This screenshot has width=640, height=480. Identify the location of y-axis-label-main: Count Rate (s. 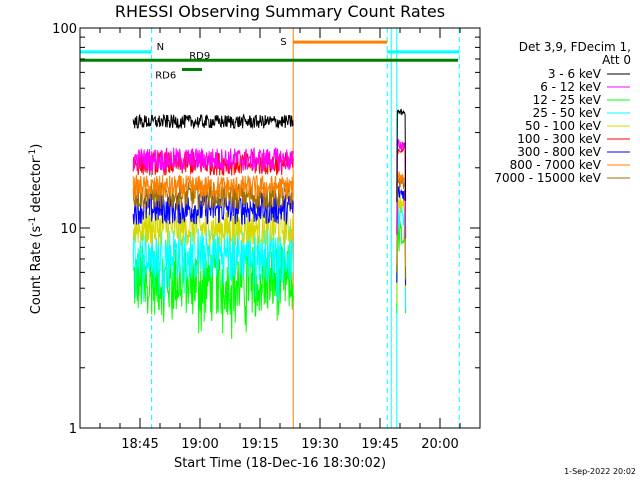
(36, 270).